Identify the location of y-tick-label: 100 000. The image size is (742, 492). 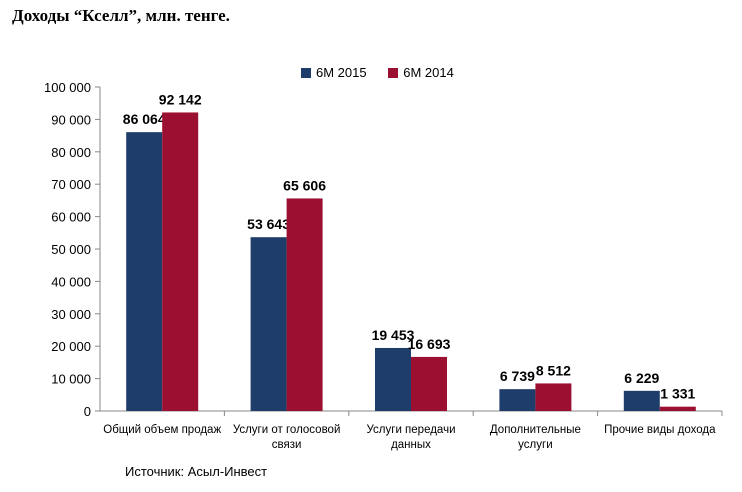
(67, 87).